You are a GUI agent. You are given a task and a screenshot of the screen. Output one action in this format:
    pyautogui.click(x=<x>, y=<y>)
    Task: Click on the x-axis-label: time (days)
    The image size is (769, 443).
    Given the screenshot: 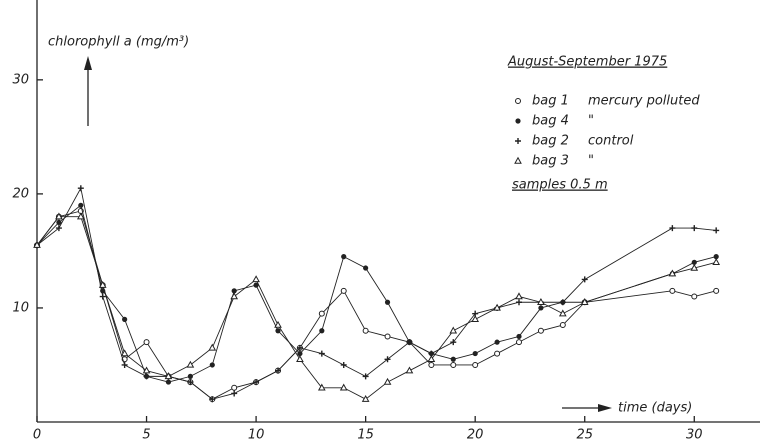 What is the action you would take?
    pyautogui.click(x=655, y=408)
    